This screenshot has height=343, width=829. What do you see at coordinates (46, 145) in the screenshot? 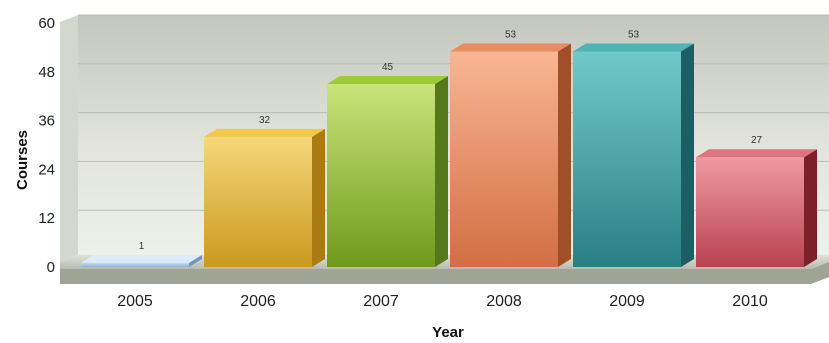
I see `y-axis-ticks: 0 12 24 36 48 60` at bounding box center [46, 145].